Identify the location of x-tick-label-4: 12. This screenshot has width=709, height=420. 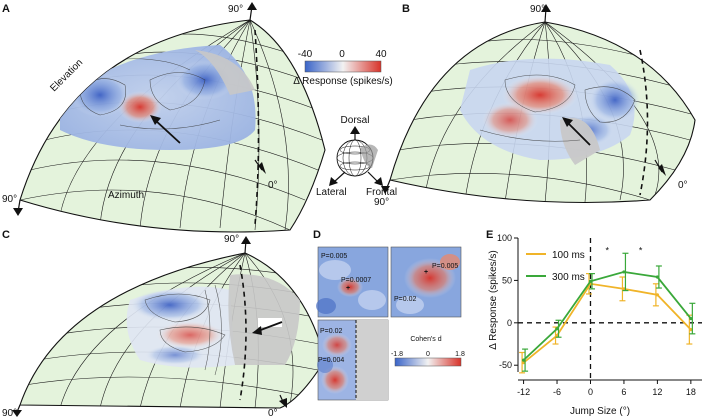
(657, 392).